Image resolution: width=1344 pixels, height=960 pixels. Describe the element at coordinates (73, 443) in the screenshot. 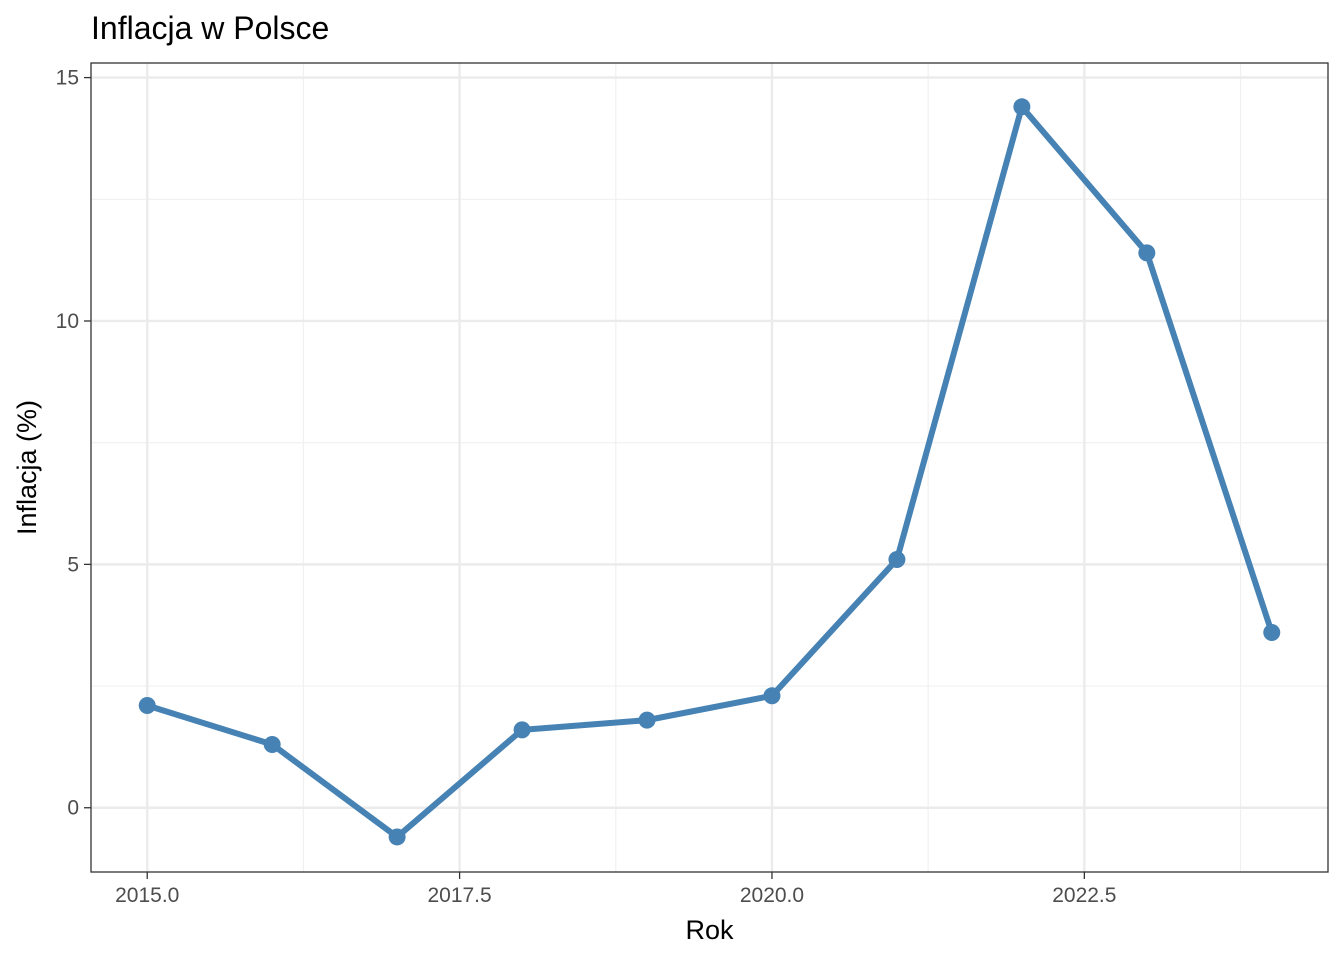

I see `y-axis: 0 5 10 15` at that location.